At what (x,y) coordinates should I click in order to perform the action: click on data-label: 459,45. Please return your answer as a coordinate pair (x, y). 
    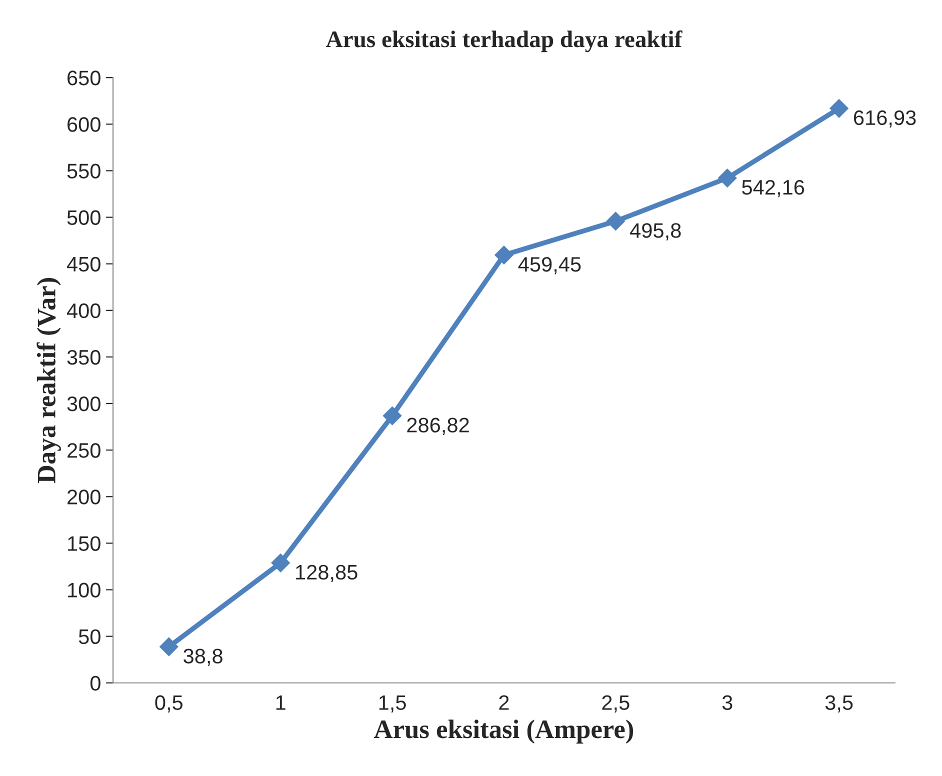
    Looking at the image, I should click on (549, 265).